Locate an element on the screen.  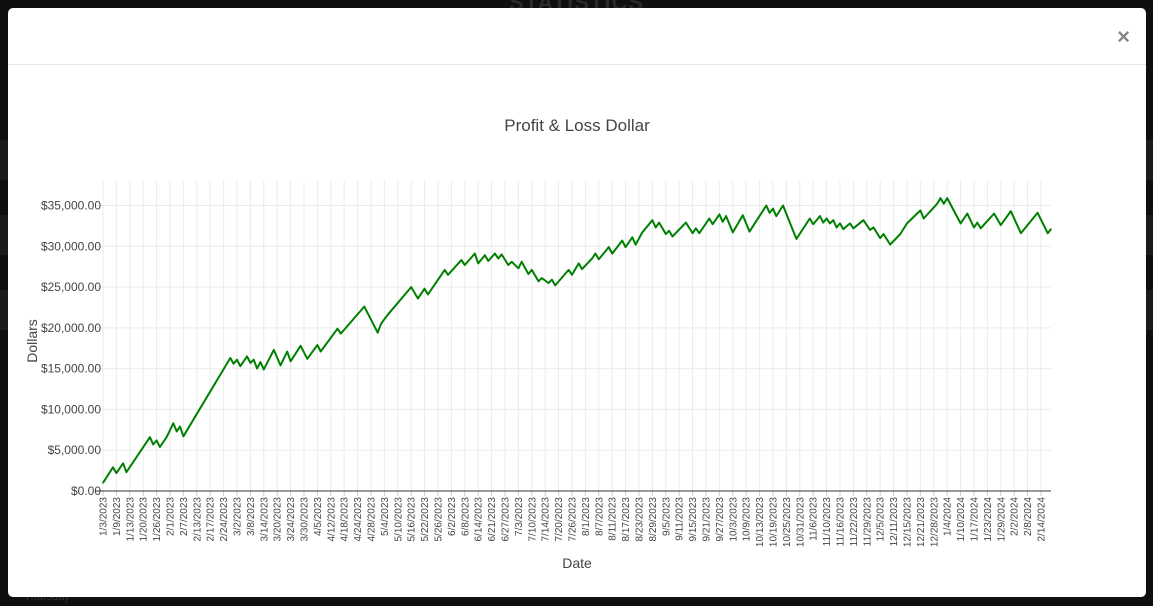
y-tick-label: $5,000.00 is located at coordinates (75, 450).